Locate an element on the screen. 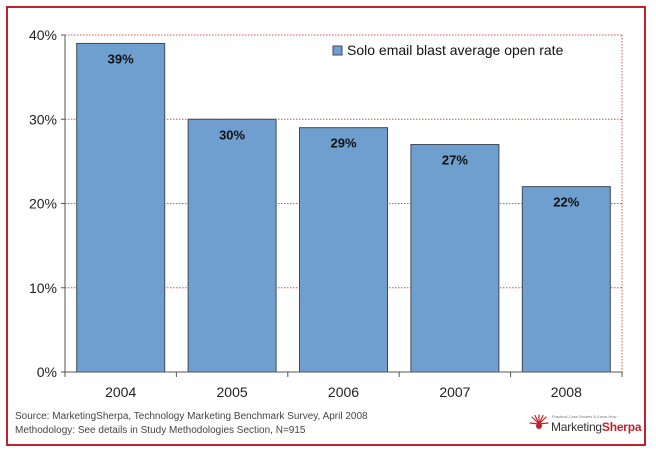 This screenshot has width=656, height=461. x-tick-label: 2008 is located at coordinates (566, 392).